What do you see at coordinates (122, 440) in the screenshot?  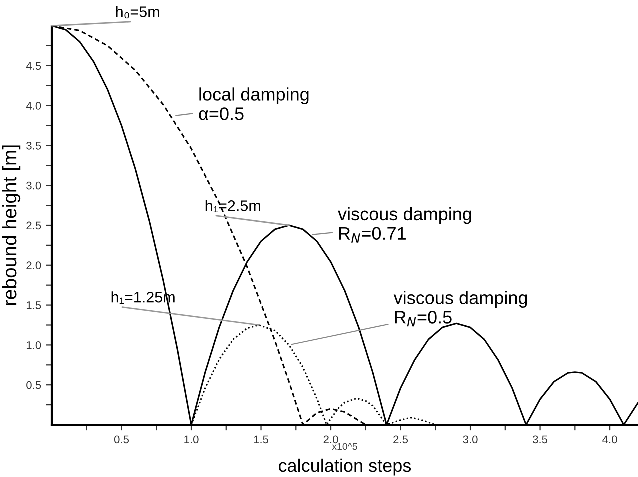 I see `x-tick-label: 0.5` at bounding box center [122, 440].